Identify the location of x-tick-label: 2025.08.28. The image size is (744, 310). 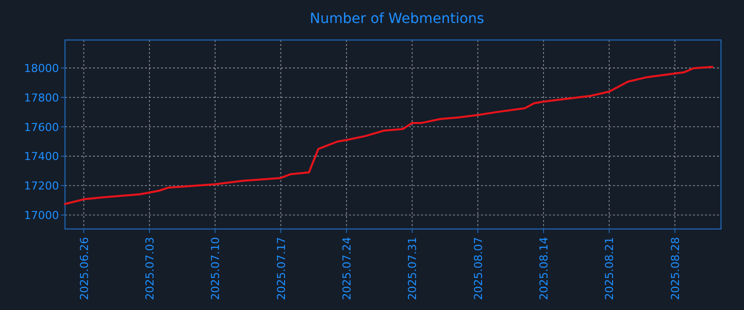
(675, 268).